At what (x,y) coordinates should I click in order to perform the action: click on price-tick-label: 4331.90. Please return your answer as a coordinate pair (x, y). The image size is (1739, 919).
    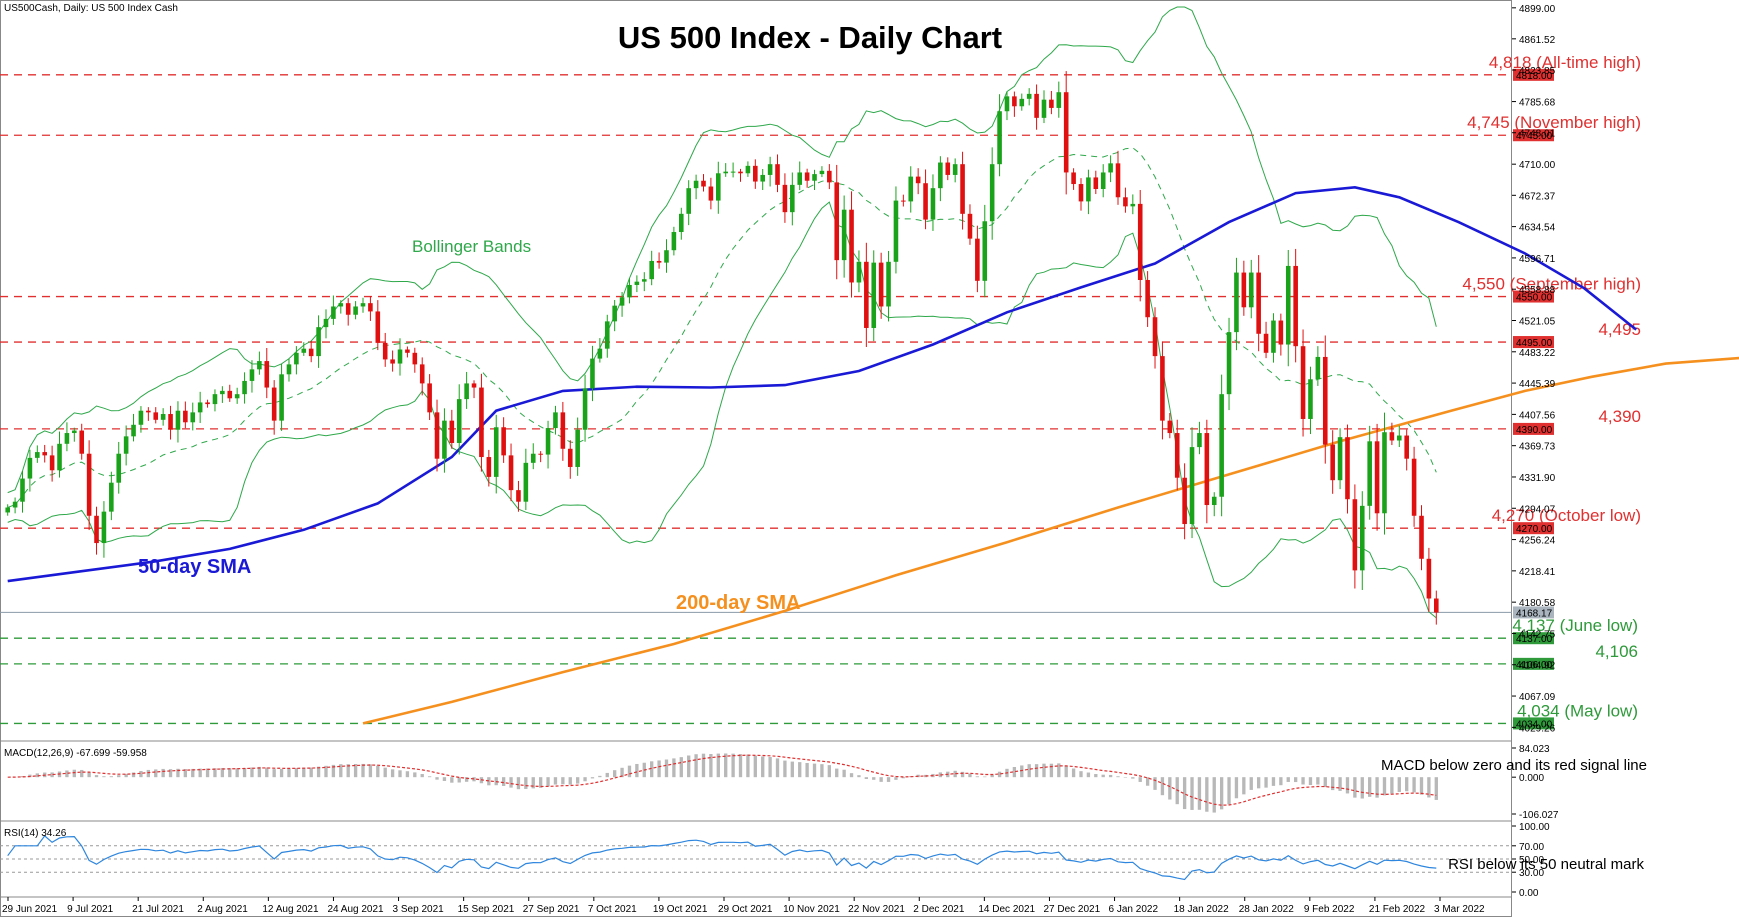
    Looking at the image, I should click on (1537, 478).